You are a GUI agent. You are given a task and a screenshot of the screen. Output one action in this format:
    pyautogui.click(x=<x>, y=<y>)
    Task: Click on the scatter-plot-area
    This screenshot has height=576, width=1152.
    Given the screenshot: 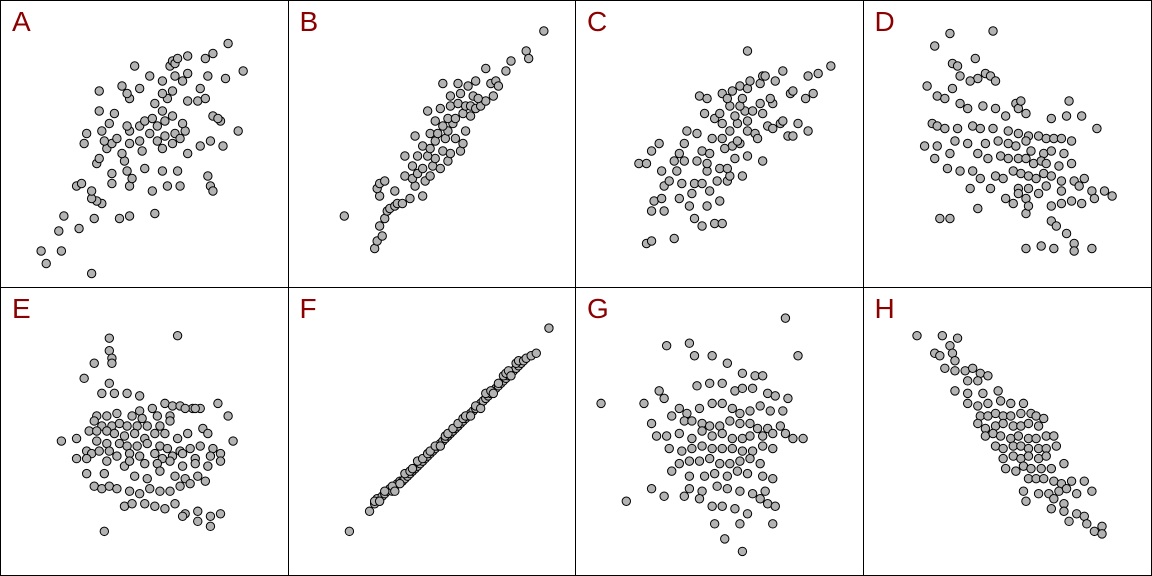 What is the action you would take?
    pyautogui.click(x=444, y=140)
    